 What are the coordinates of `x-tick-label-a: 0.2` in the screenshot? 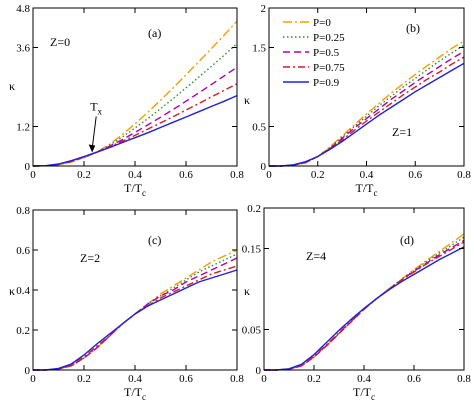 It's located at (84, 175).